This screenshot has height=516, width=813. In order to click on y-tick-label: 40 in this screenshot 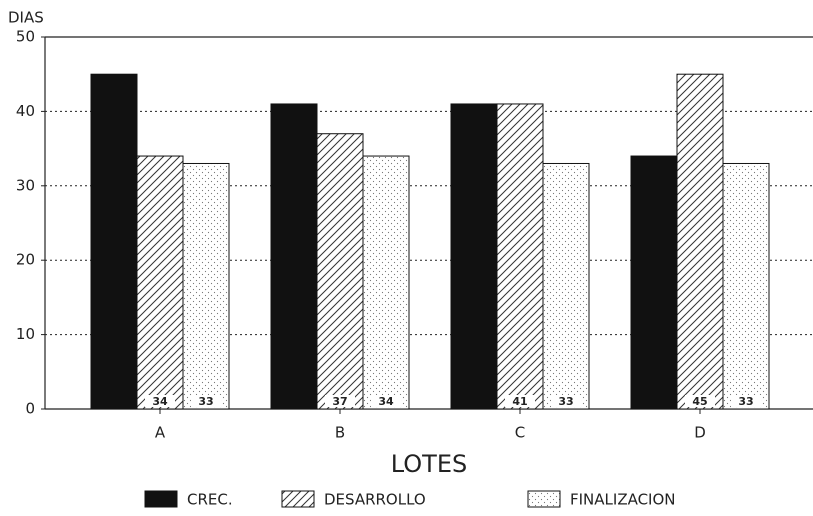, I will do `click(25, 111)`.